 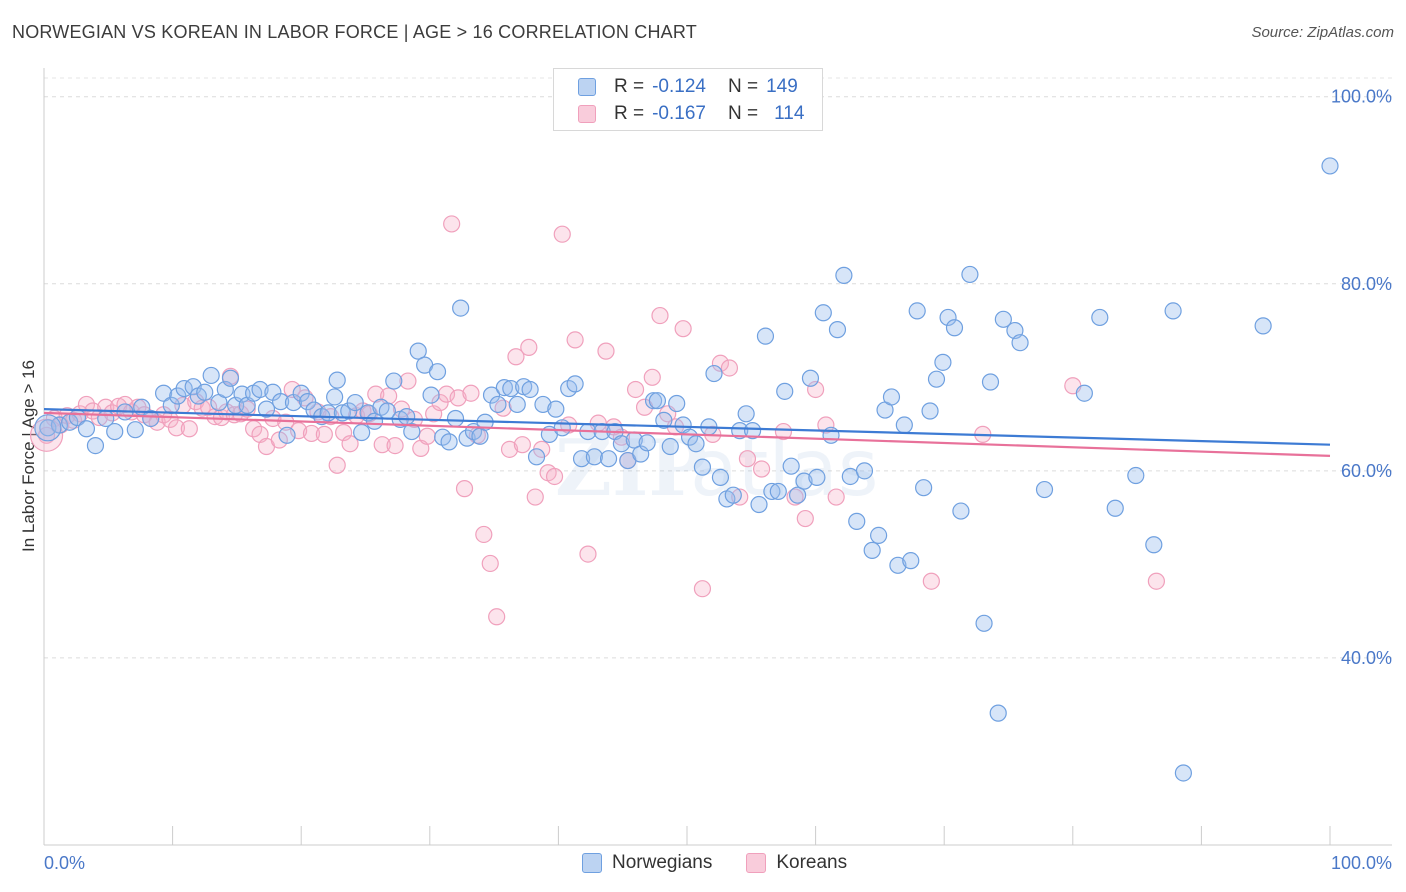 I want to click on korean-trend-line, so click(x=687, y=434).